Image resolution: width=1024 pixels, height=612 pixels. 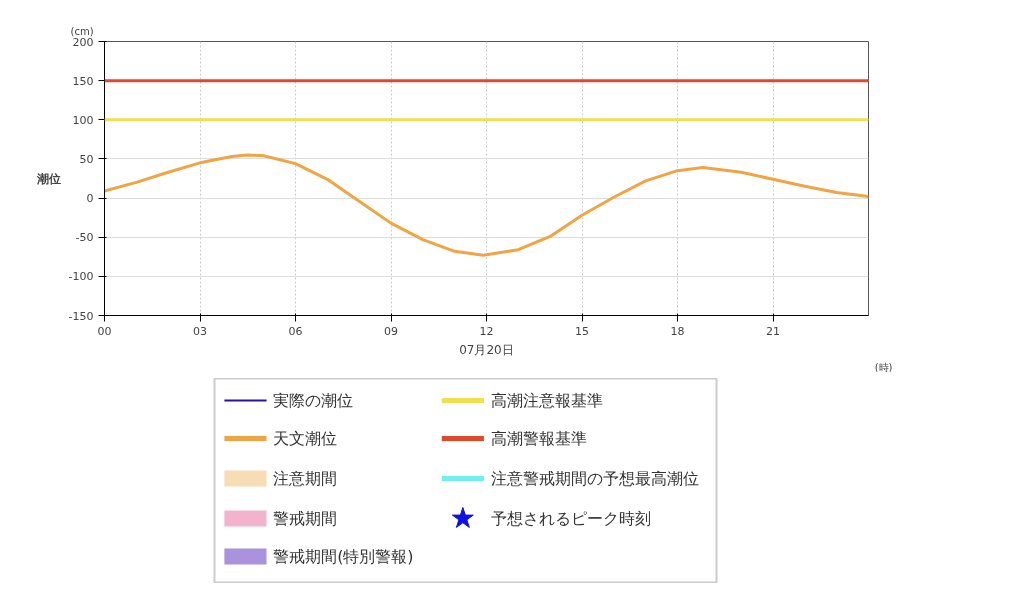 I want to click on y-tick-label: 150, so click(x=83, y=81).